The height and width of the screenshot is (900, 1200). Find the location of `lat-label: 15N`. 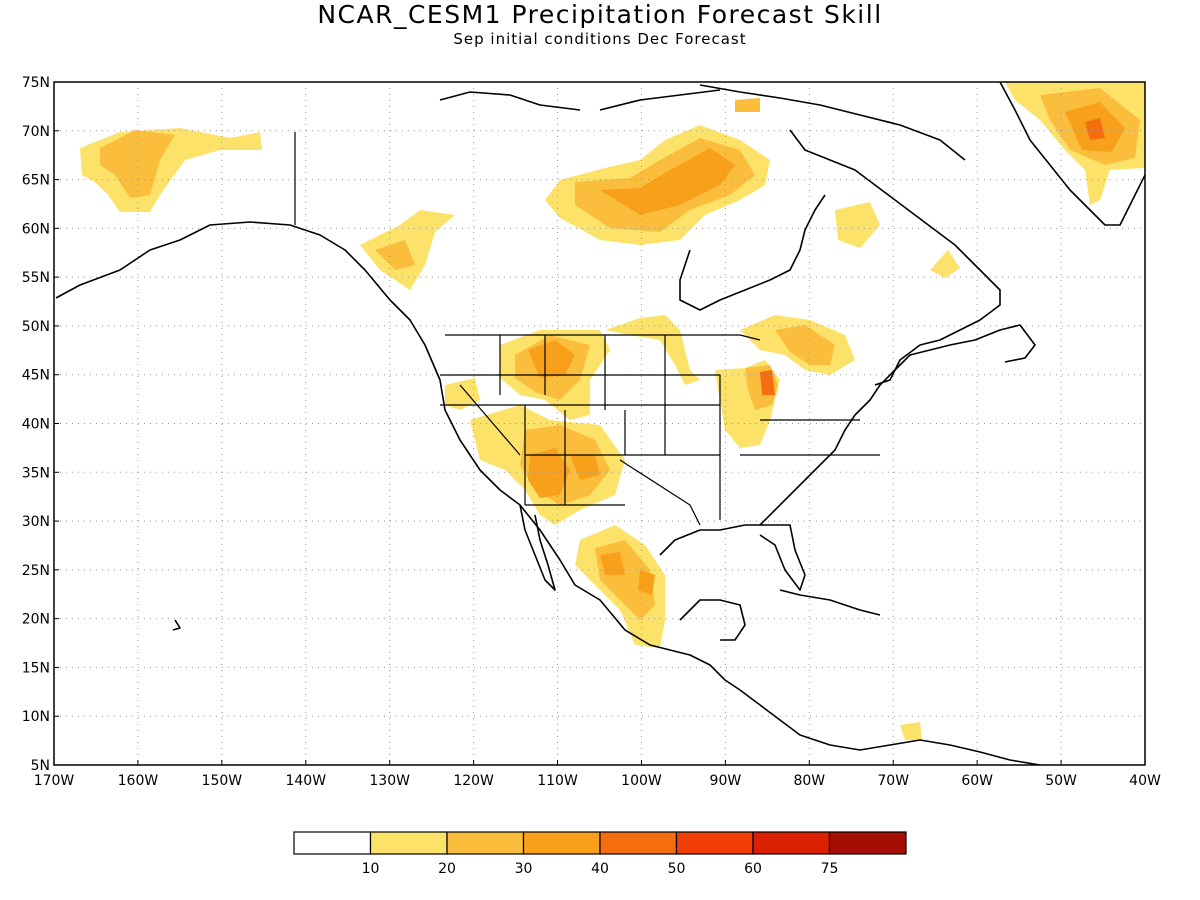

lat-label: 15N is located at coordinates (36, 668).